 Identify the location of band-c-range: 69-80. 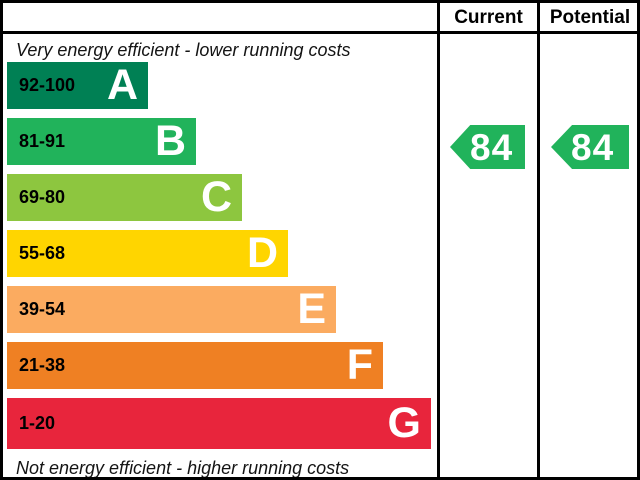
(42, 197).